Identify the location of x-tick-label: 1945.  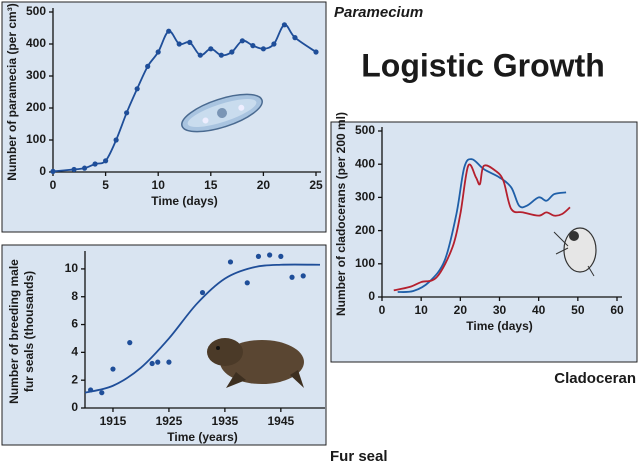
(280, 421).